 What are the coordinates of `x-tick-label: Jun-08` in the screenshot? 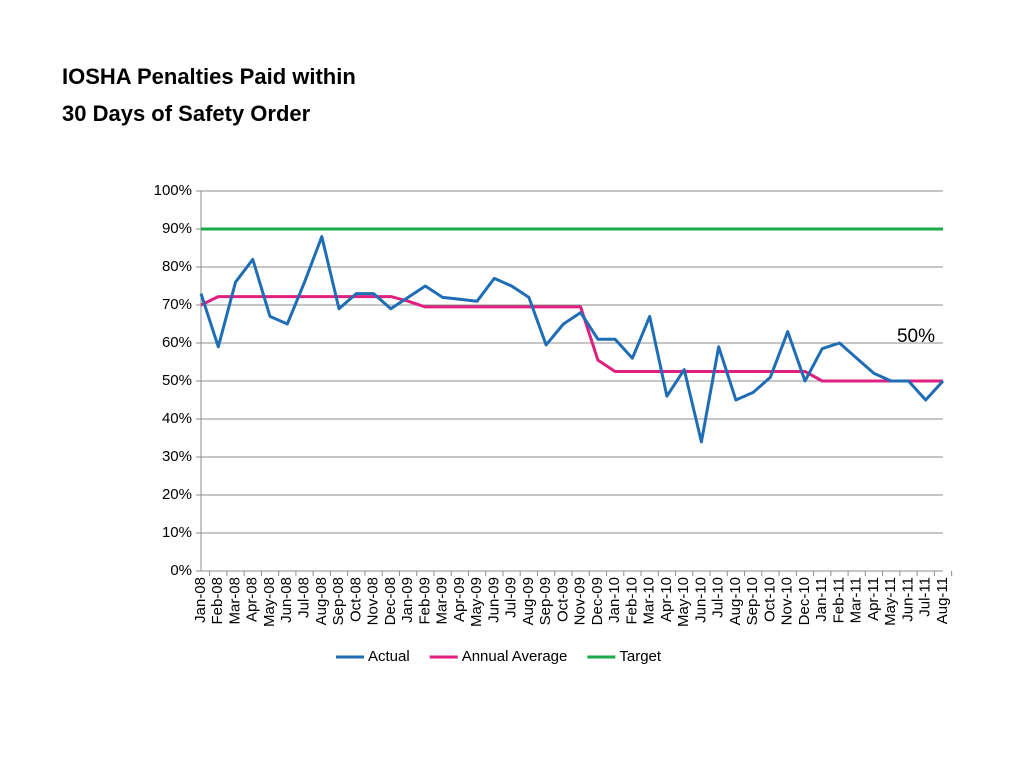 It's located at (286, 600).